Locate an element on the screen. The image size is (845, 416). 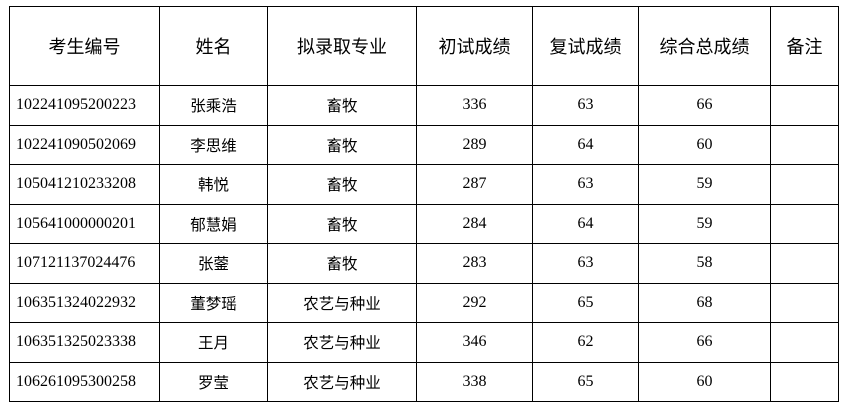
cell-initial-score: 283 is located at coordinates (474, 263).